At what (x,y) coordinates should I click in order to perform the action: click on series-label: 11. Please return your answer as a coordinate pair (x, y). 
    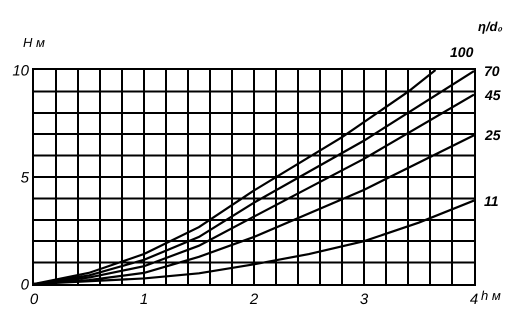
    Looking at the image, I should click on (491, 201).